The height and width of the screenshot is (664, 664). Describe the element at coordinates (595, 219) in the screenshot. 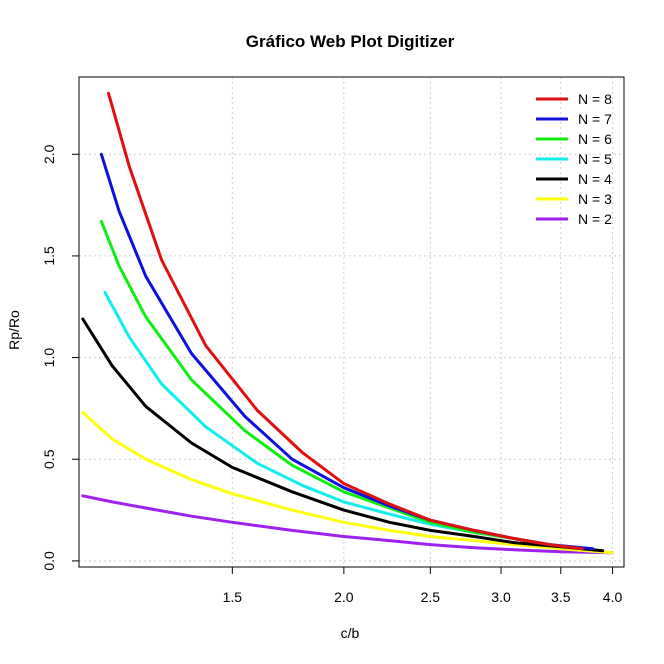

I see `legend-label: N = 2` at that location.